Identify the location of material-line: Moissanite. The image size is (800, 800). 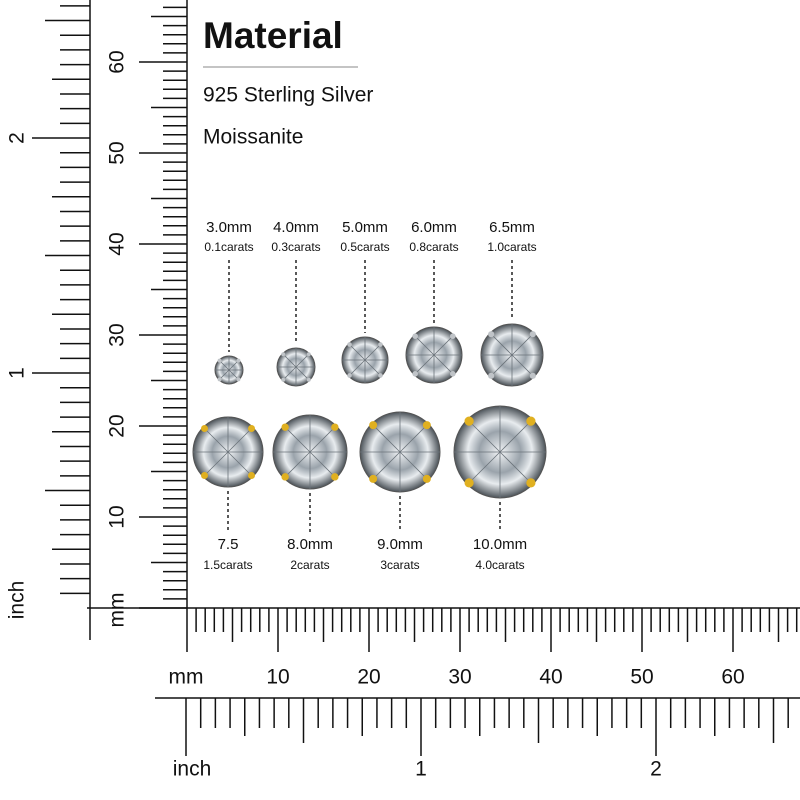
(253, 137).